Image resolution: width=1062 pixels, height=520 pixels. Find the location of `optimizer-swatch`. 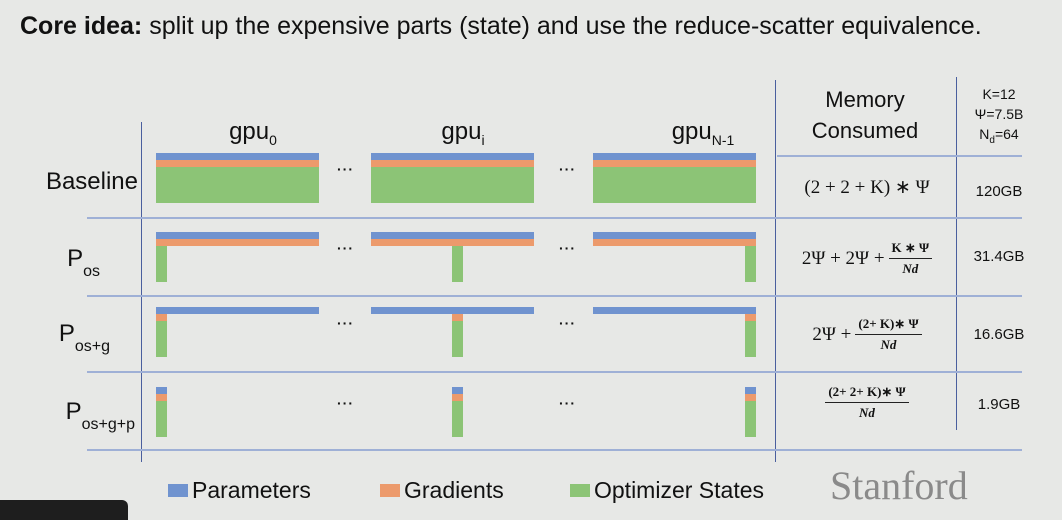

optimizer-swatch is located at coordinates (580, 490).